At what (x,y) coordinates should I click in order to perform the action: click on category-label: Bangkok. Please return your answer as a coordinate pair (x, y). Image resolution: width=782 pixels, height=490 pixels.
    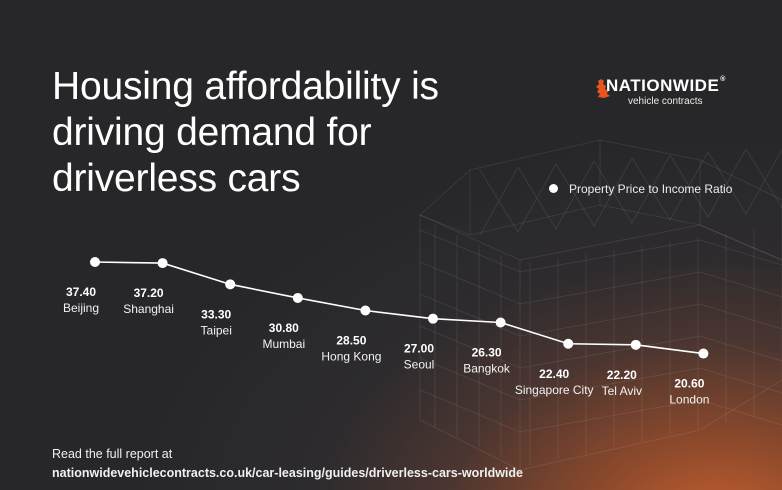
    Looking at the image, I should click on (487, 368).